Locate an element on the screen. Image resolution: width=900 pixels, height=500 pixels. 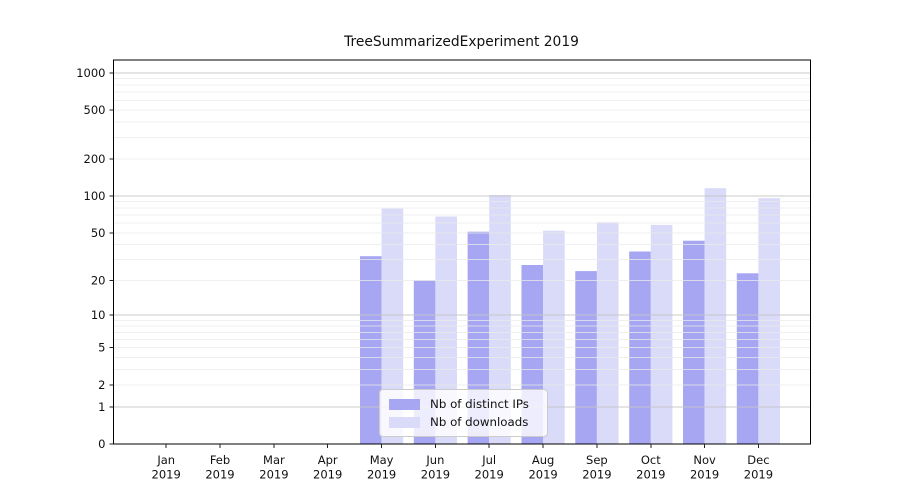
y-tick-label: 50 is located at coordinates (98, 233).